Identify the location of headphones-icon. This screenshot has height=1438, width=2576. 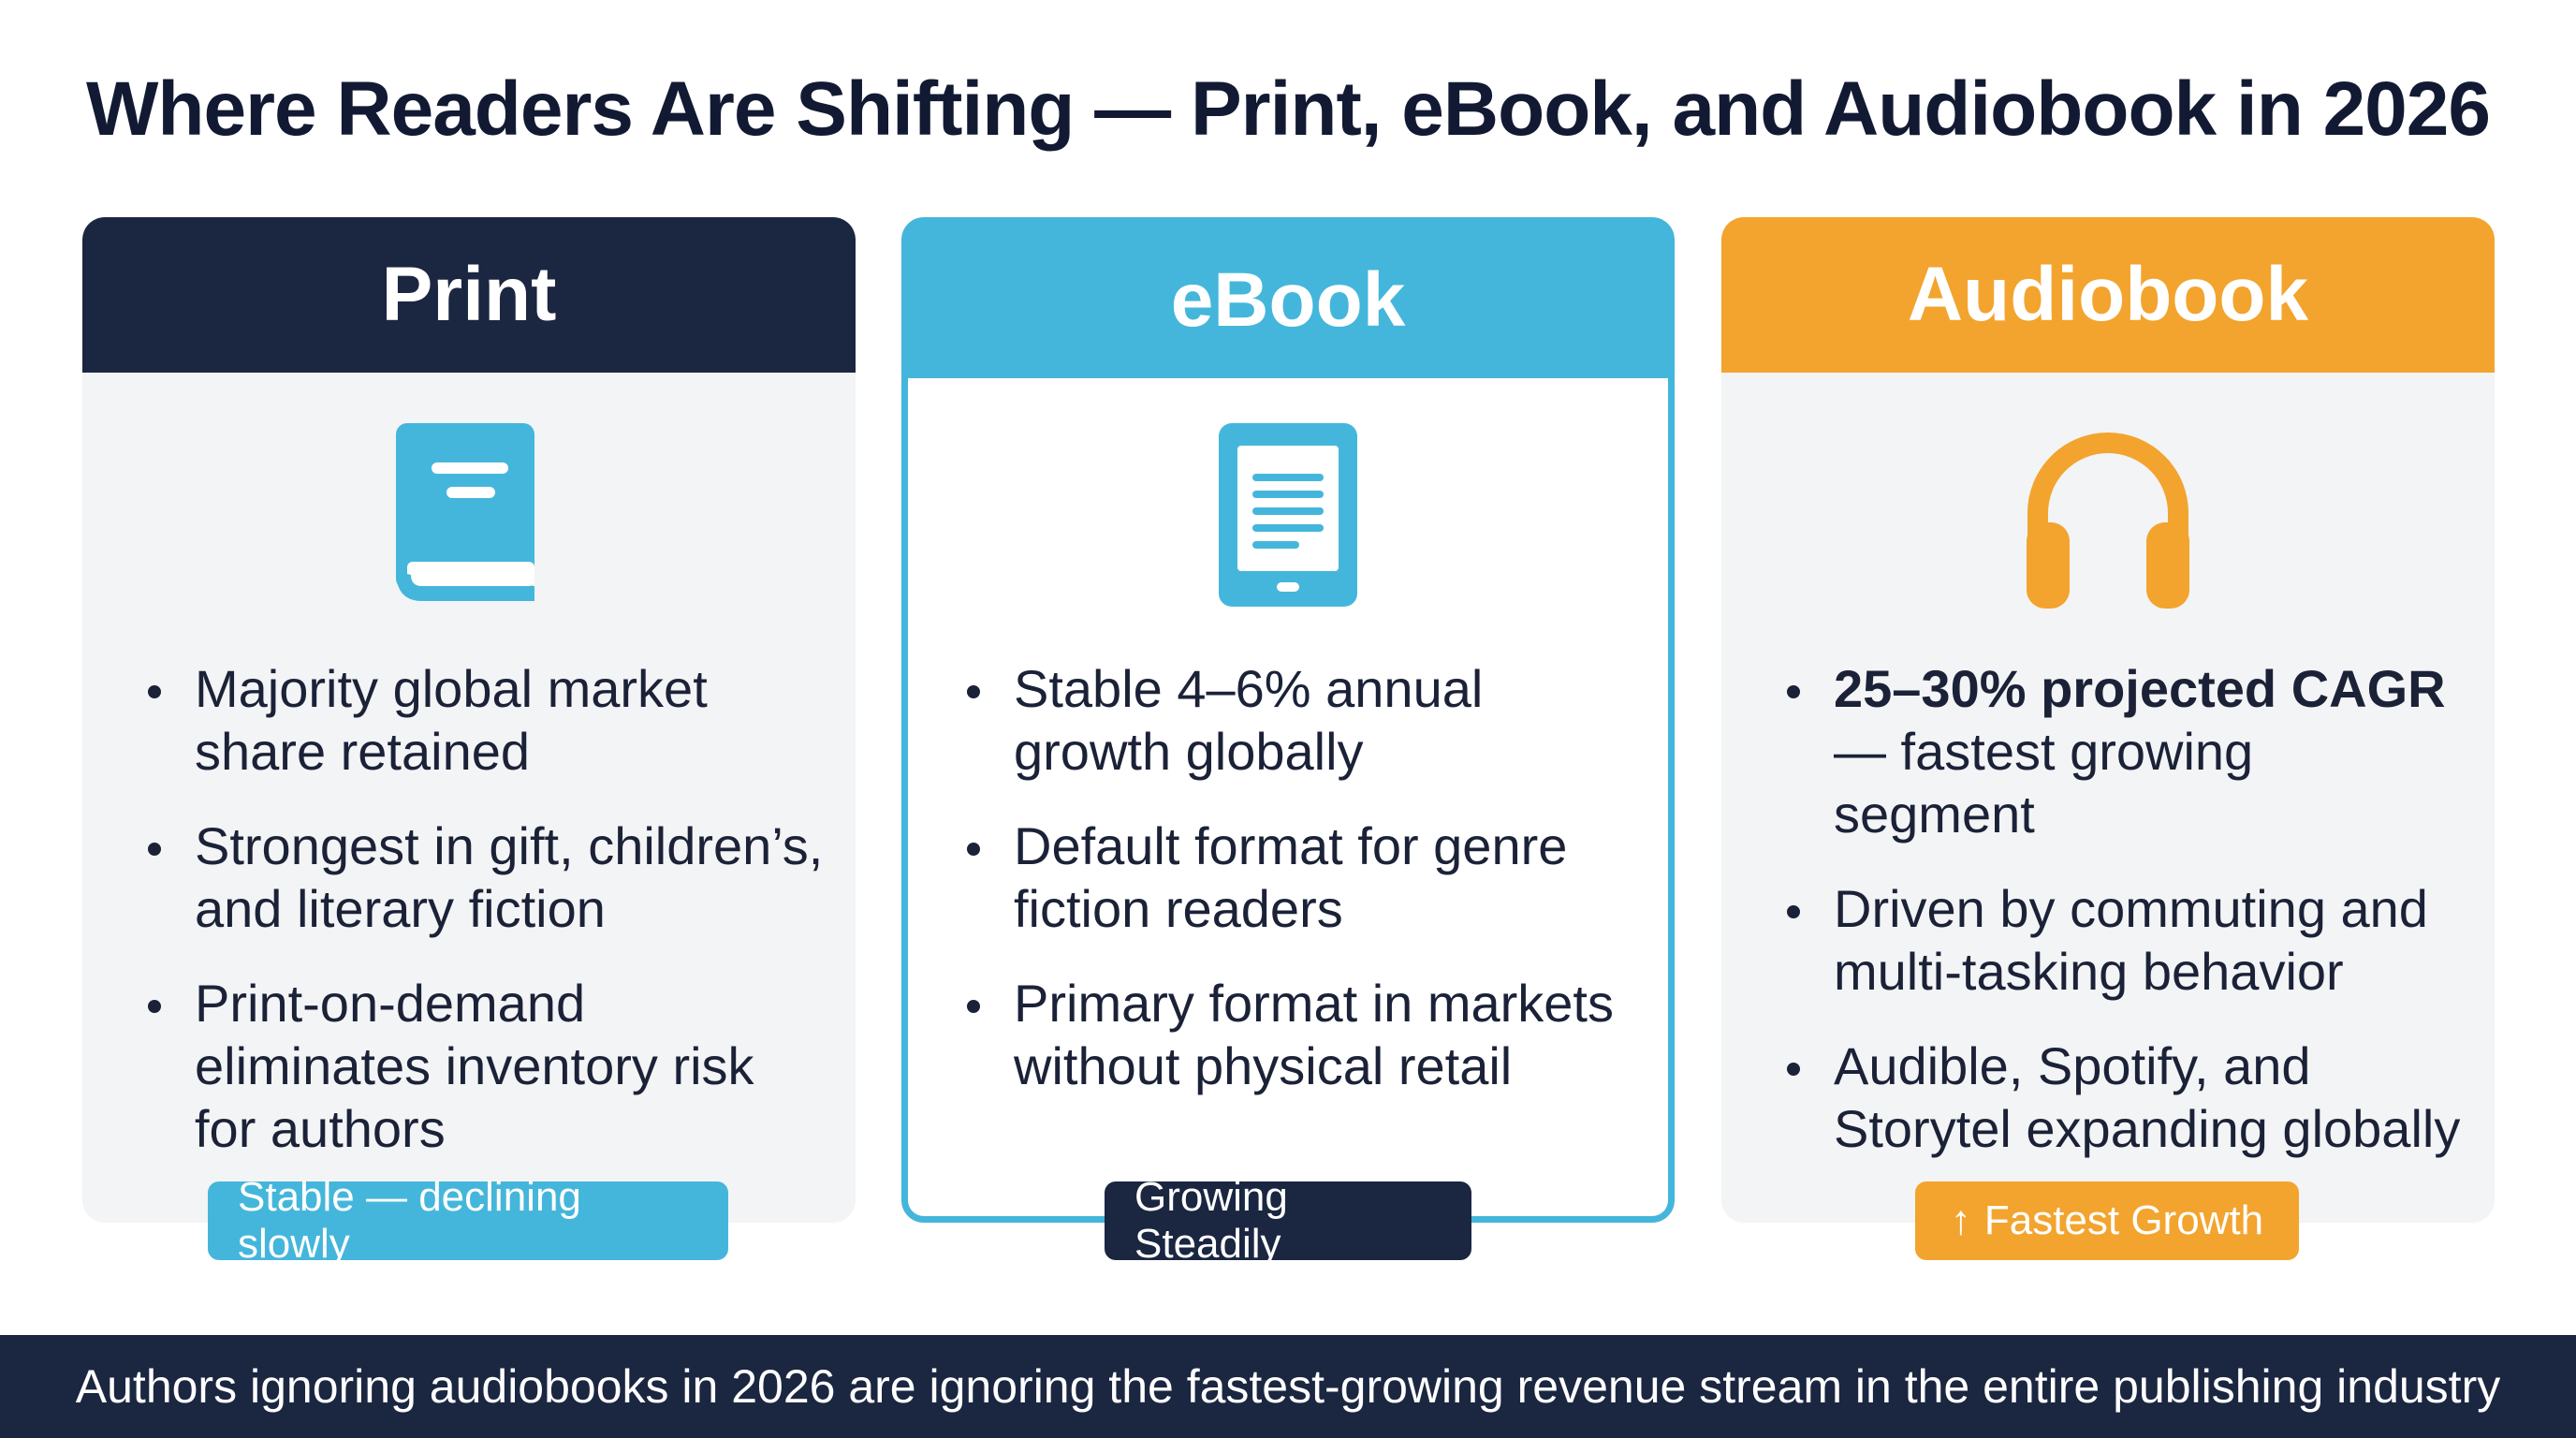
(2108, 521).